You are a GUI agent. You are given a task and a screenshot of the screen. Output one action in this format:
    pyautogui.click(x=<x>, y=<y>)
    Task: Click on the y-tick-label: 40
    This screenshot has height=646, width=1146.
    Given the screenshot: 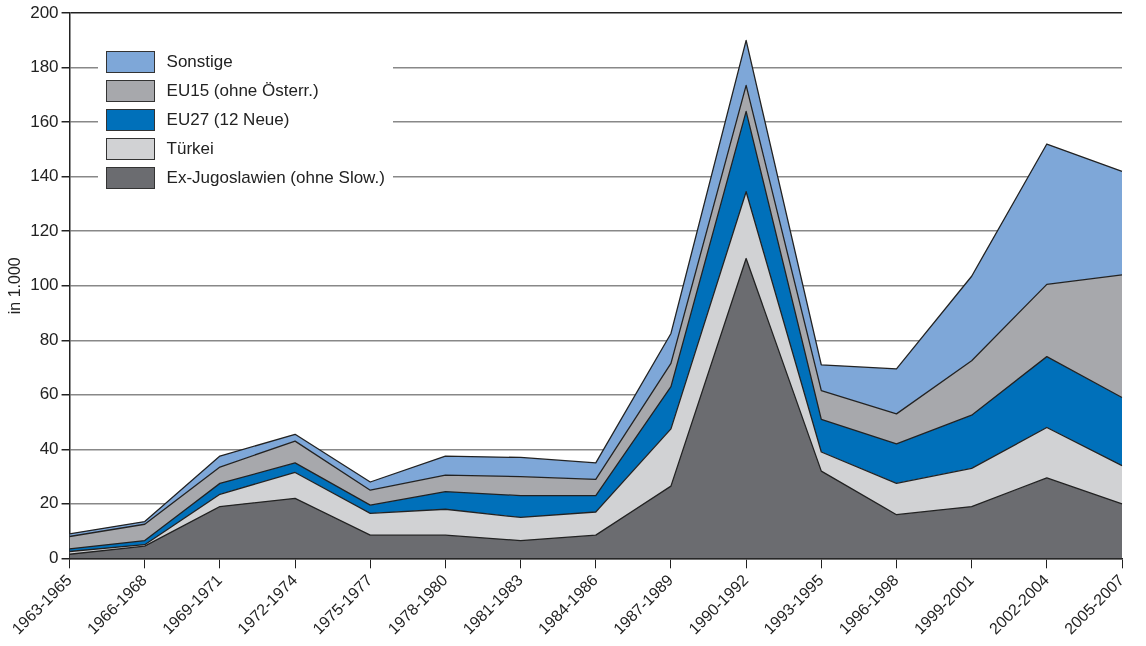 What is the action you would take?
    pyautogui.click(x=49, y=448)
    